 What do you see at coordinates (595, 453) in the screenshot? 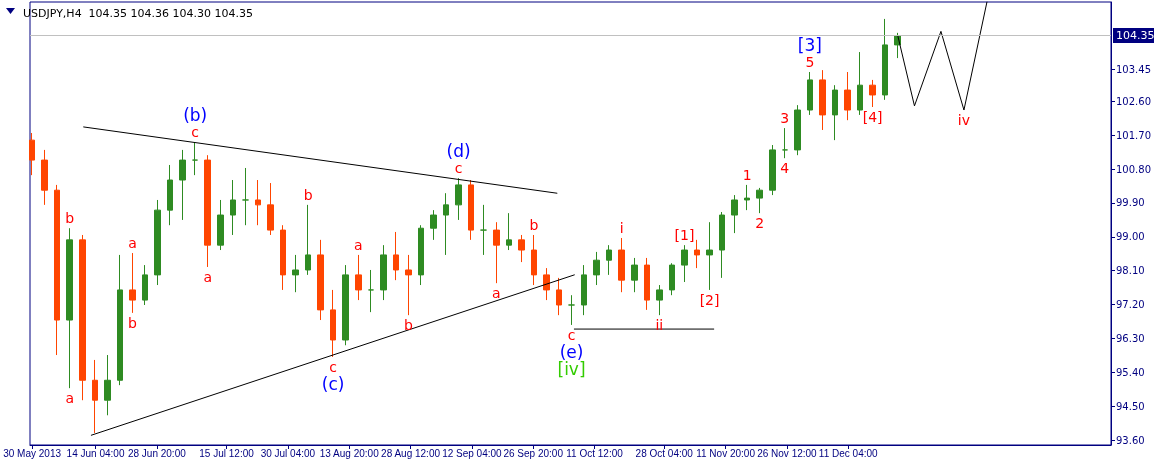
I see `x-tick-label: 11 Oct 12:00` at bounding box center [595, 453].